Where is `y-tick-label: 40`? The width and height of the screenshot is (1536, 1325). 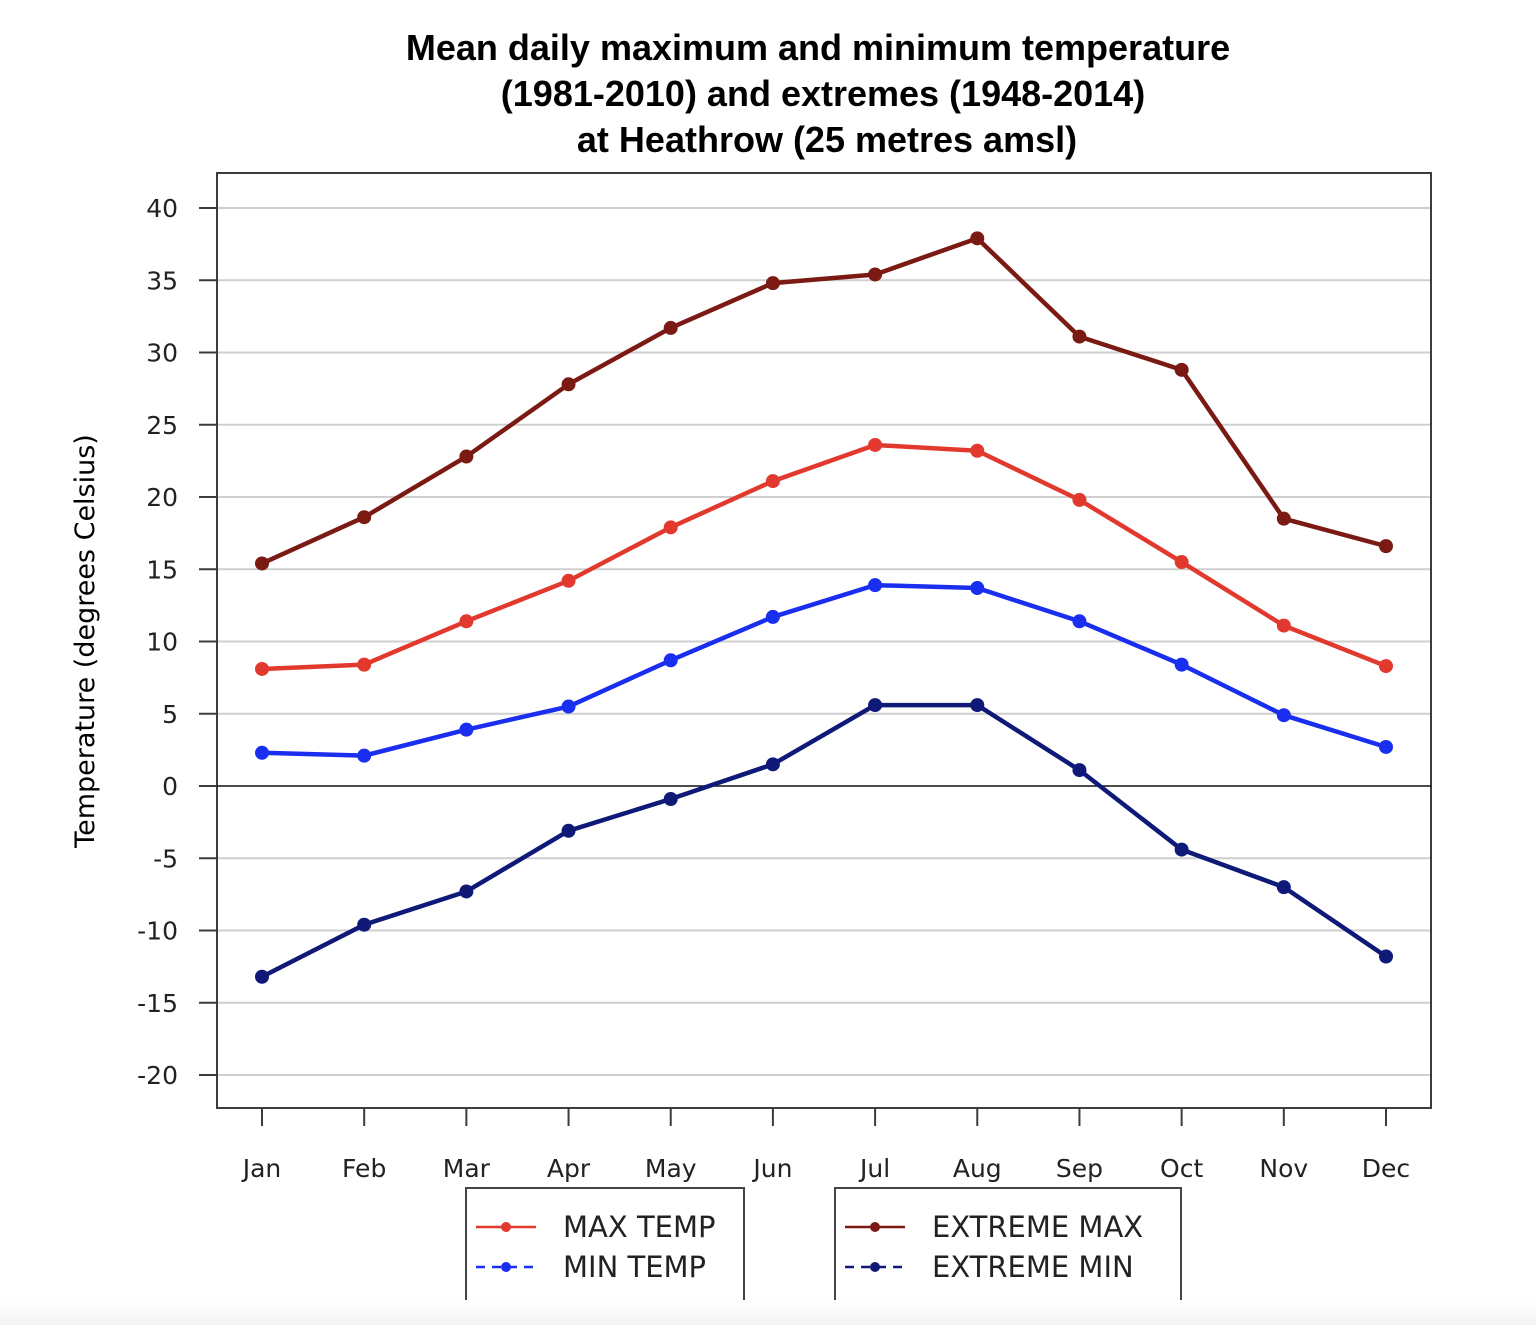
y-tick-label: 40 is located at coordinates (162, 208).